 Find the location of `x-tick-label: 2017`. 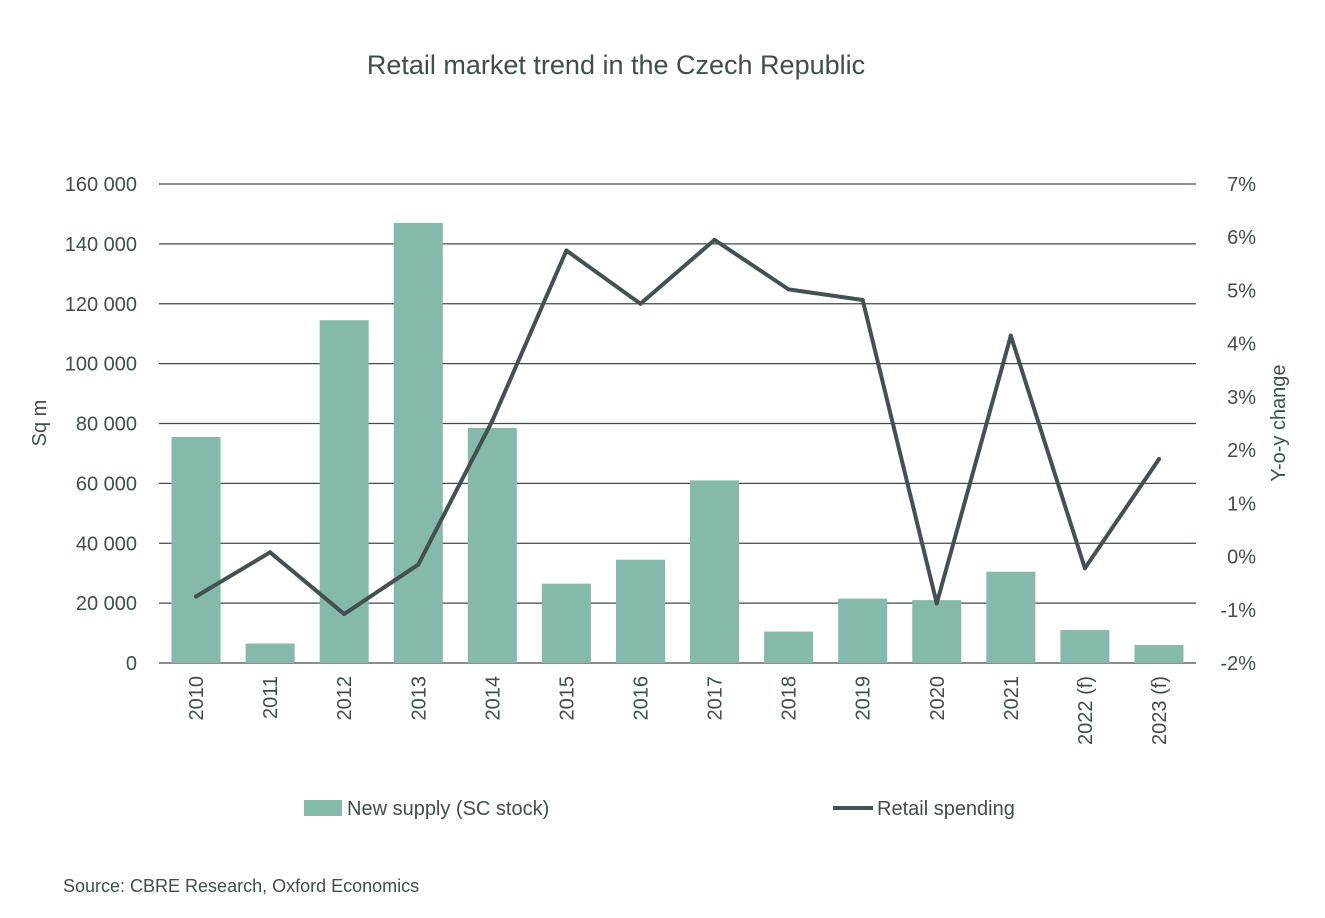

x-tick-label: 2017 is located at coordinates (716, 698).